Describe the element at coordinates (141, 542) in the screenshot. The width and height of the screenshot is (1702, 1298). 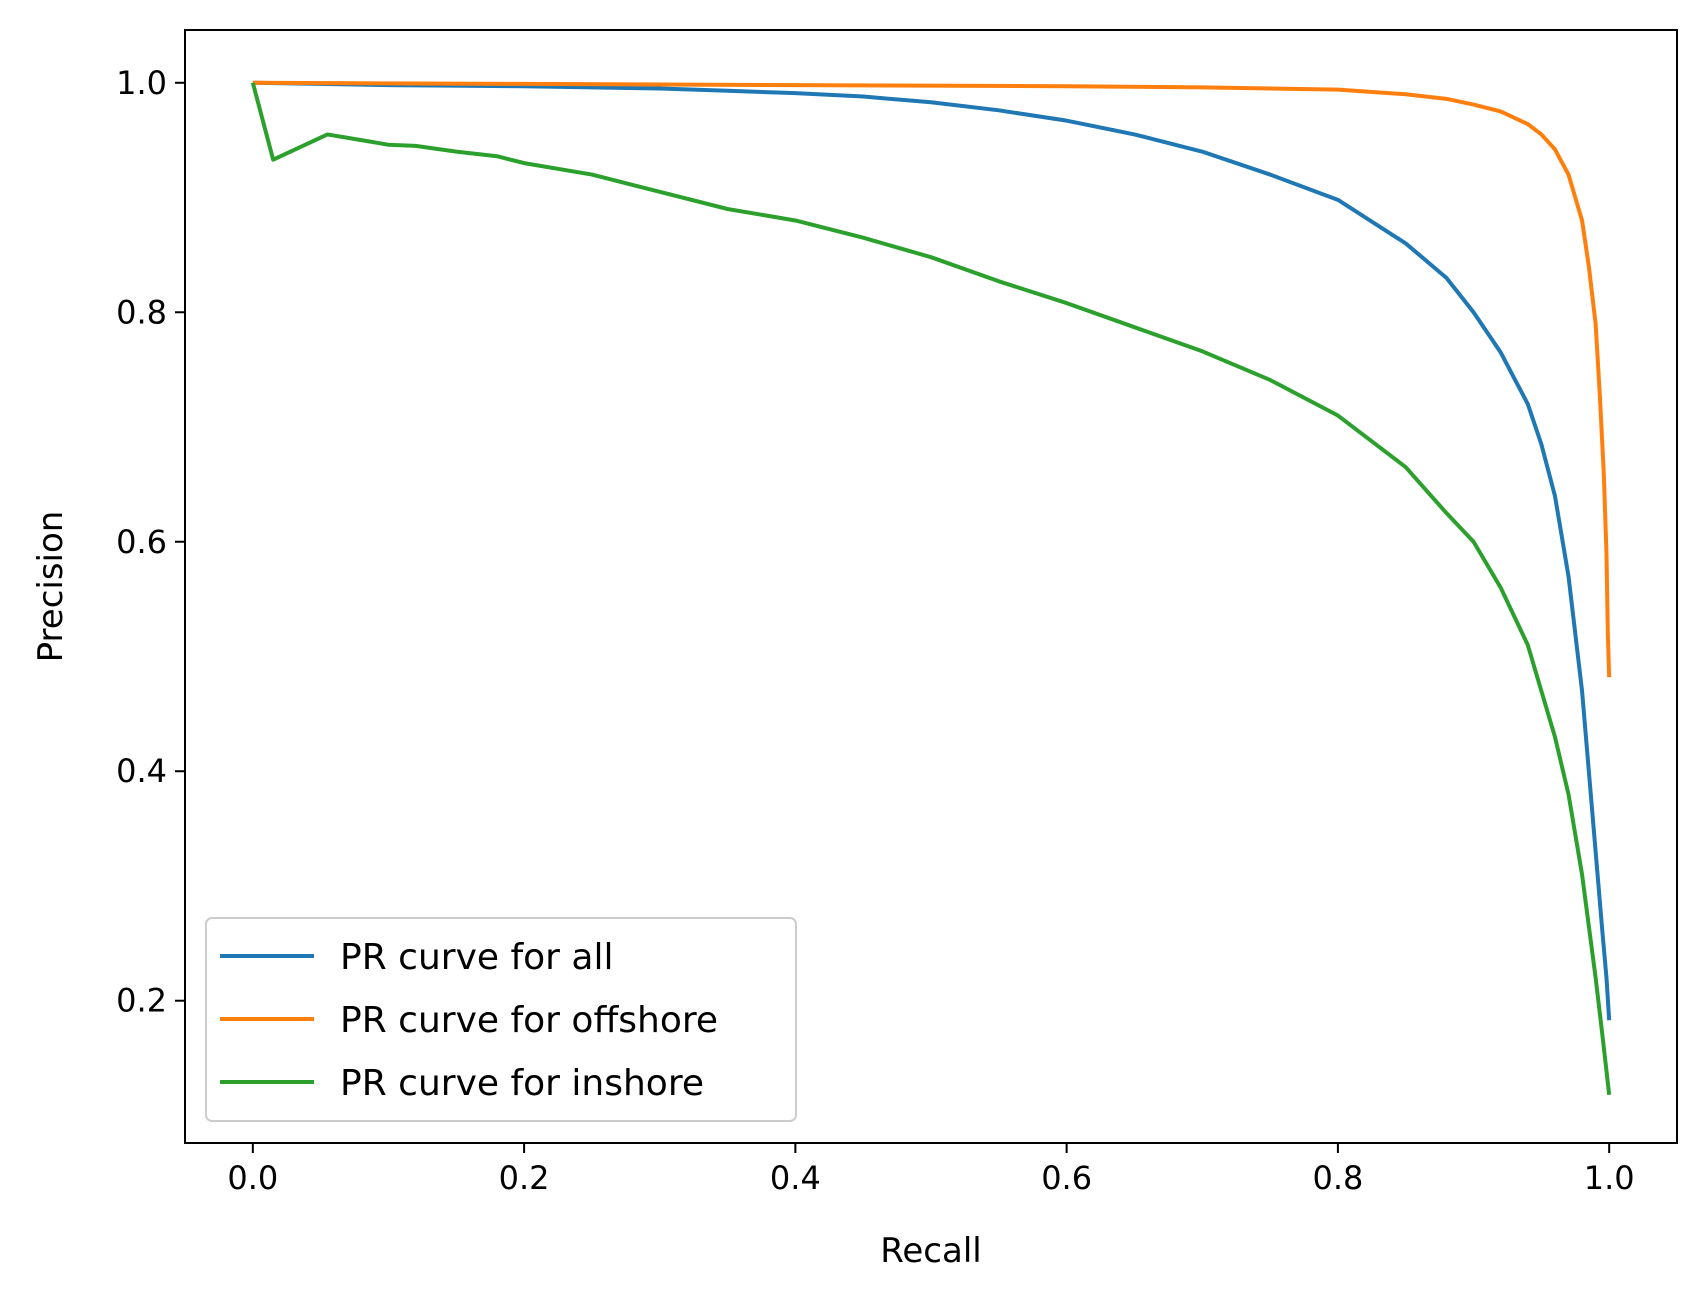
I see `y-tick-label: 0.6` at that location.